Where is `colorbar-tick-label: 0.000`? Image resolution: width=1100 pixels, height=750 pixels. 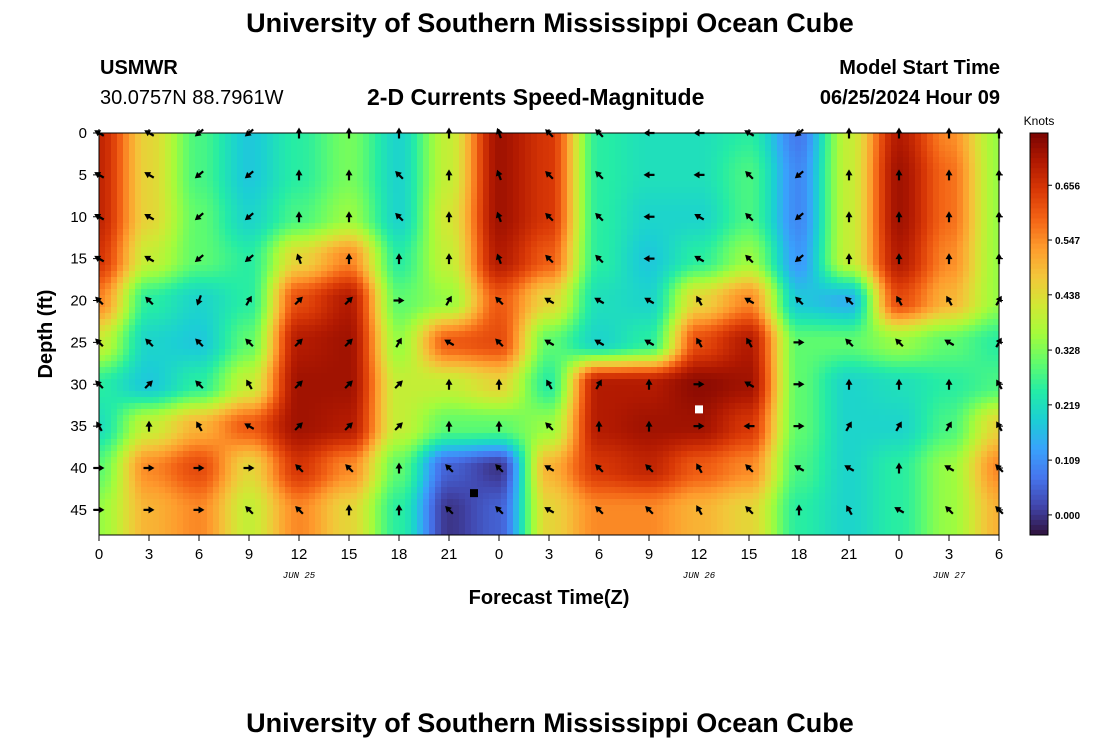
colorbar-tick-label: 0.000 is located at coordinates (1067, 516).